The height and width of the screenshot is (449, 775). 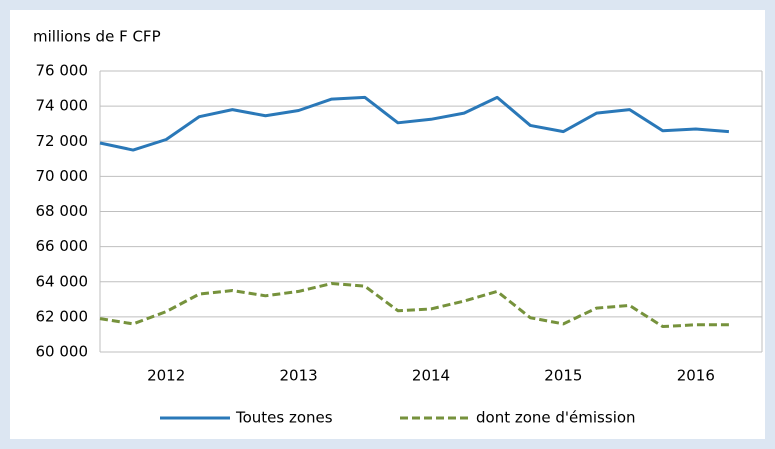 What do you see at coordinates (62, 316) in the screenshot?
I see `y-tick-label: 62 000` at bounding box center [62, 316].